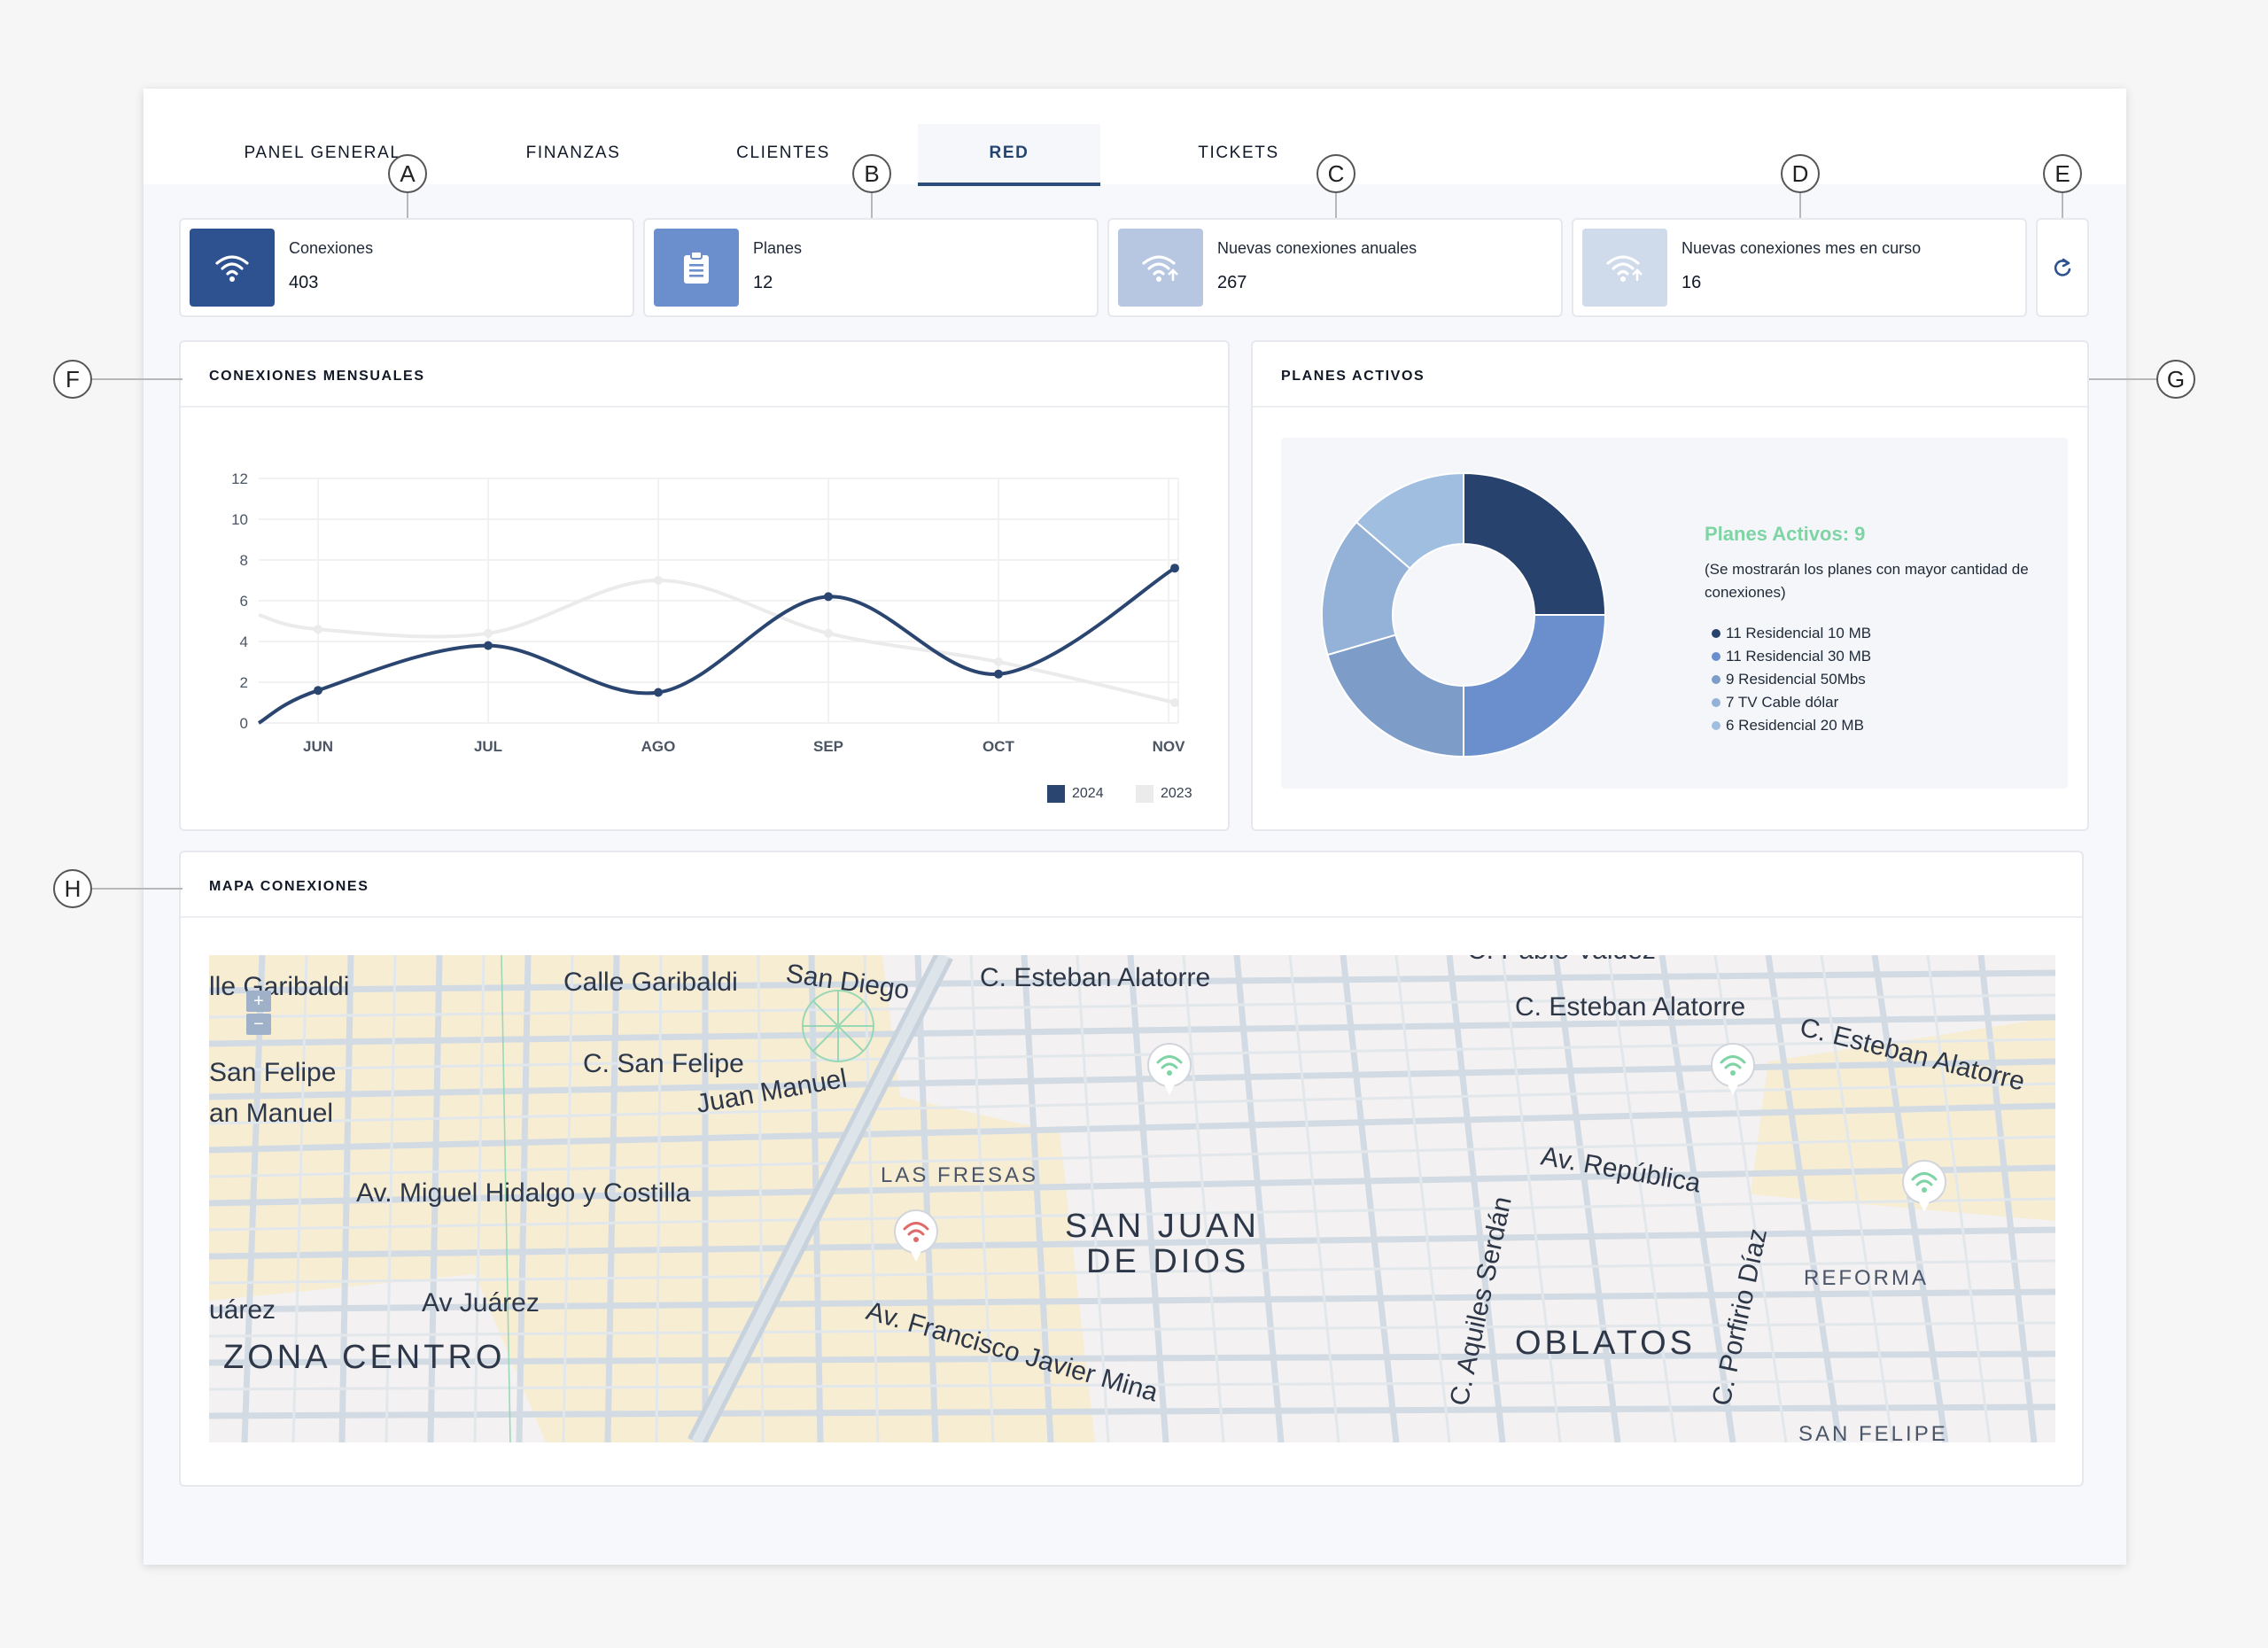  I want to click on y-tick-label: 0, so click(244, 723).